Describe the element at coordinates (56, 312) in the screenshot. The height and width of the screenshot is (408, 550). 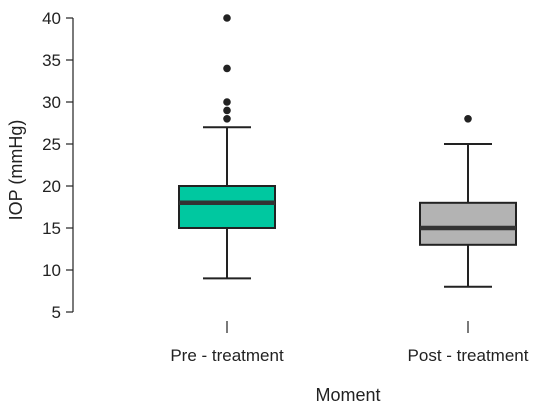
I see `y-tick-label: 5` at that location.